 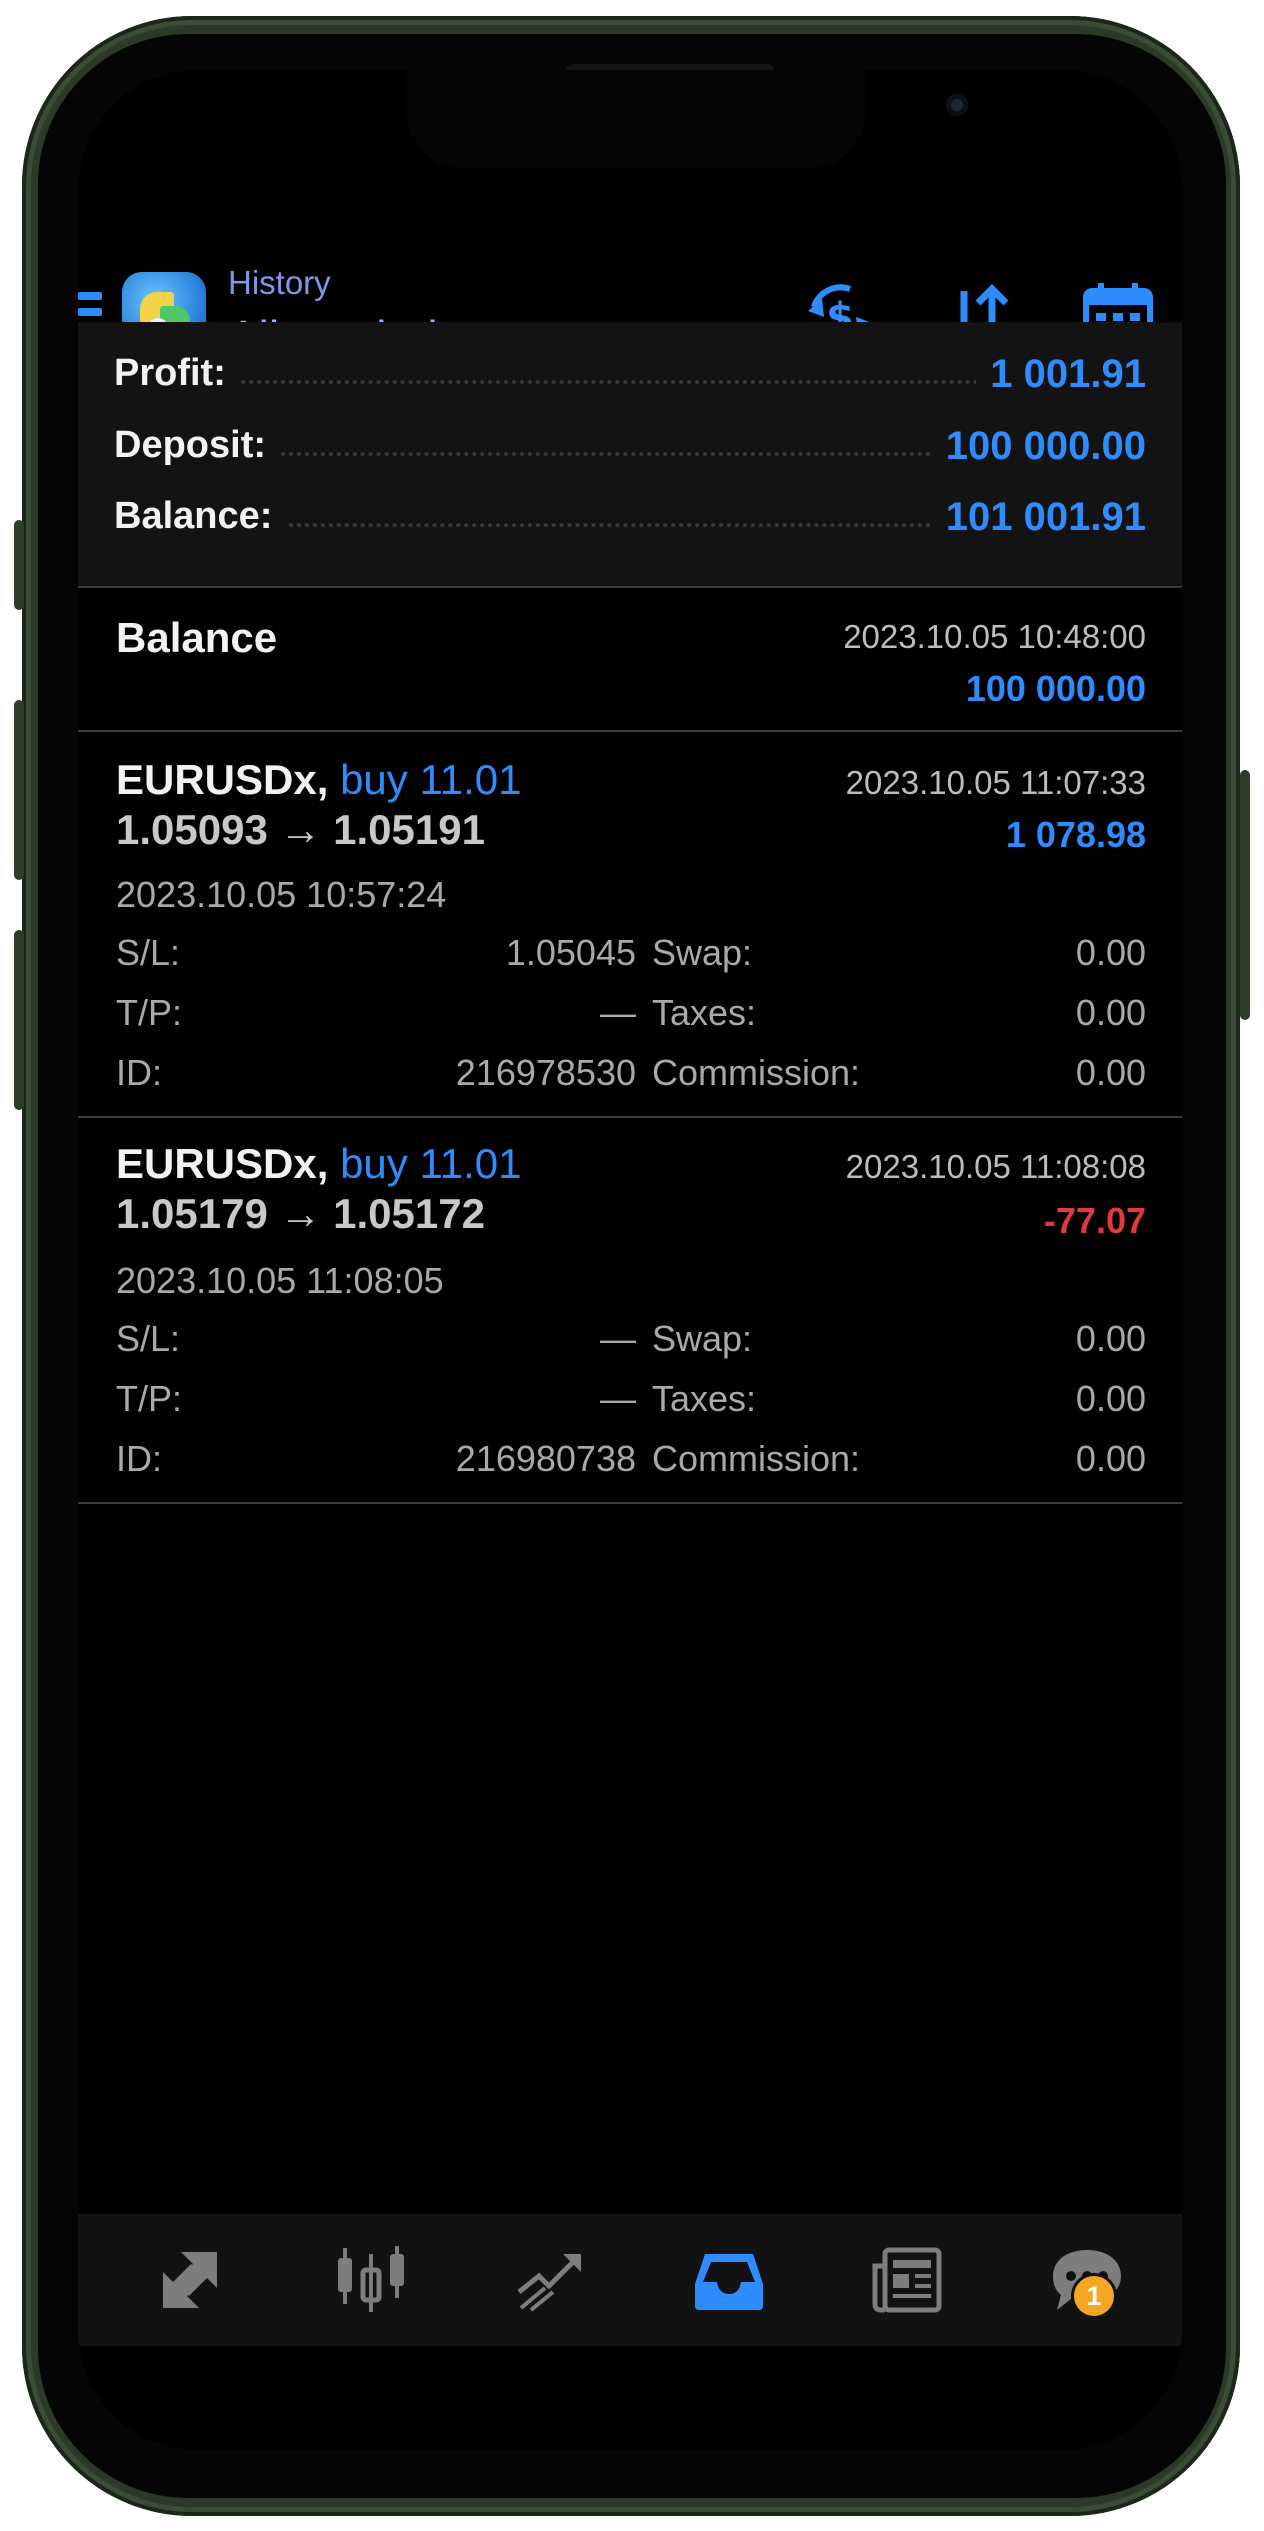 What do you see at coordinates (630, 517) in the screenshot?
I see `balance-row: Balance: 101 001.91` at bounding box center [630, 517].